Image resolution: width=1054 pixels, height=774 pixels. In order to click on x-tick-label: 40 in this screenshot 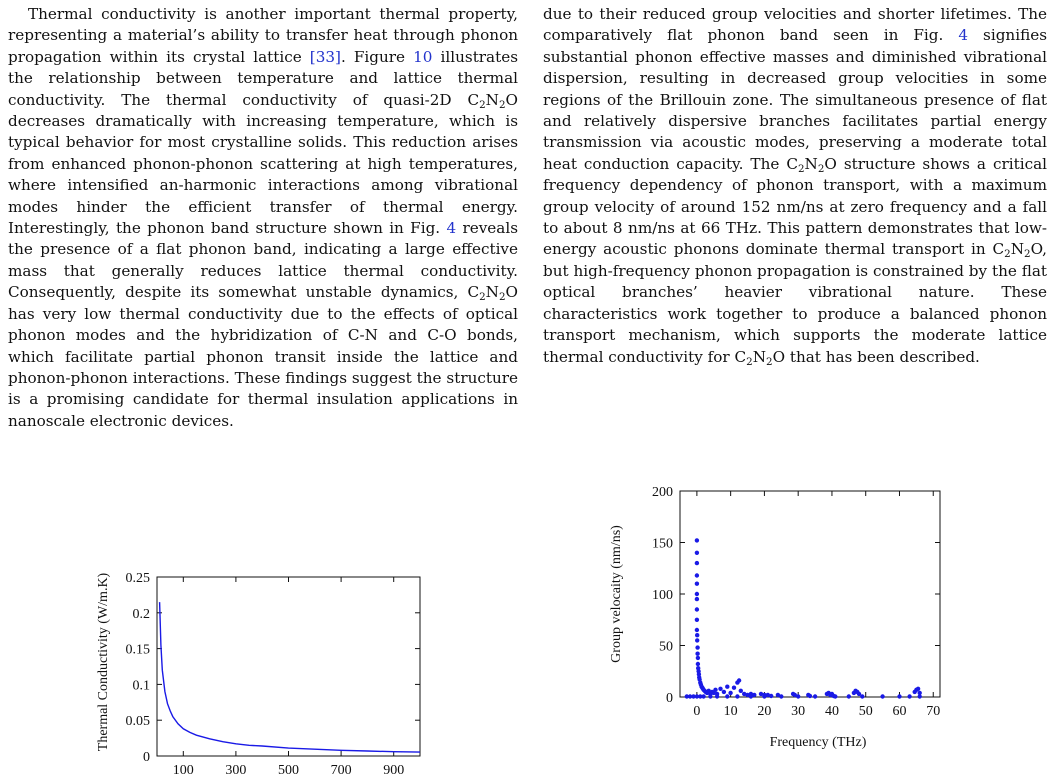, I will do `click(832, 711)`.